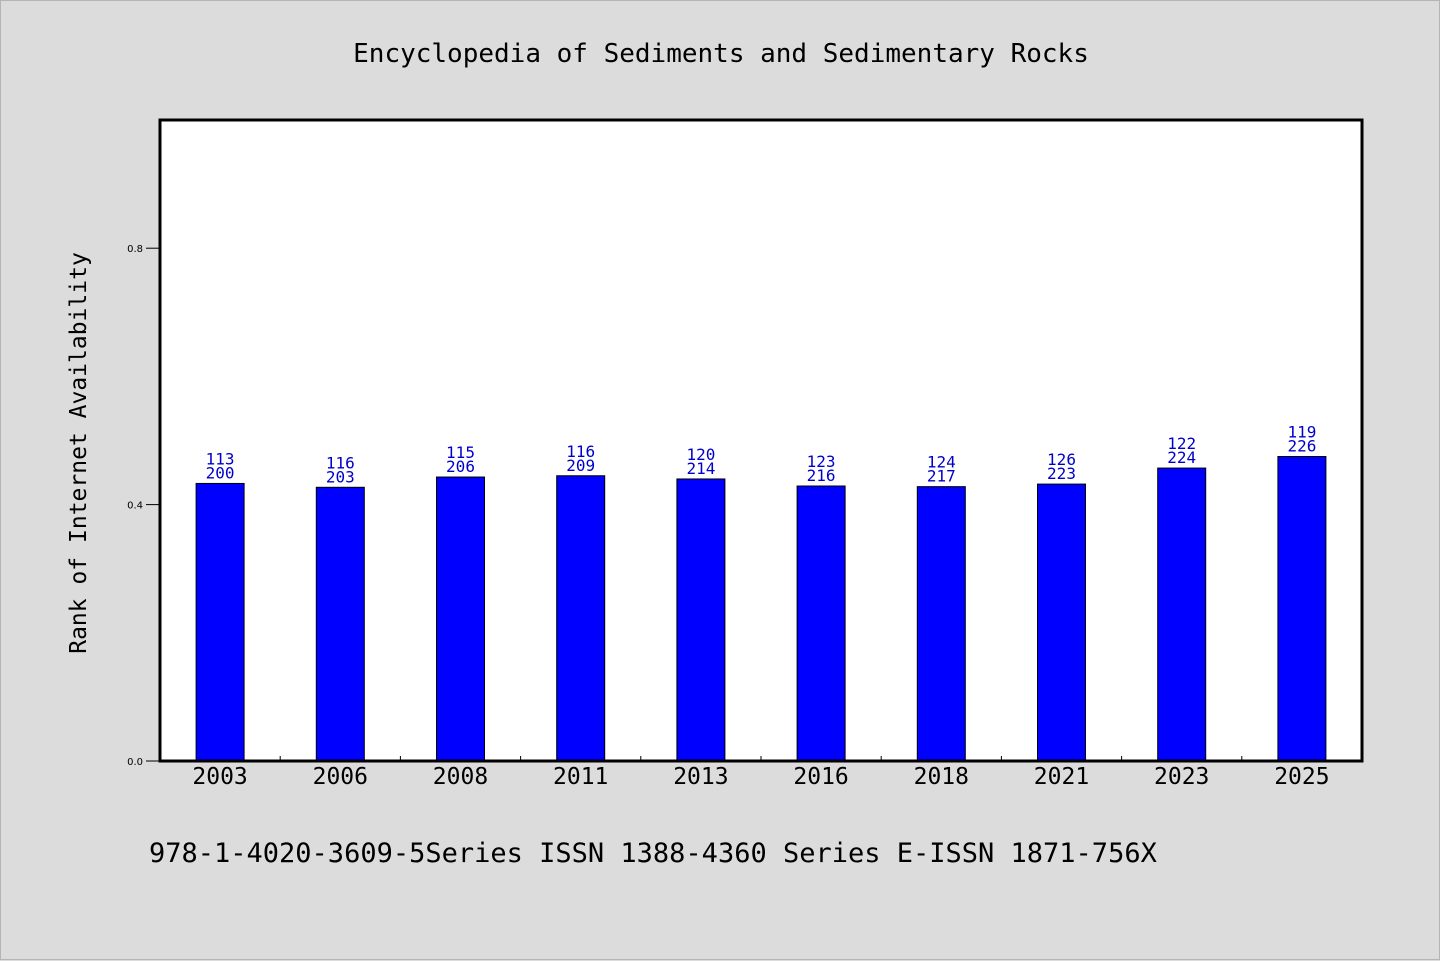 The width and height of the screenshot is (1440, 961). What do you see at coordinates (700, 468) in the screenshot?
I see `bar-label-bottom-2013: 214` at bounding box center [700, 468].